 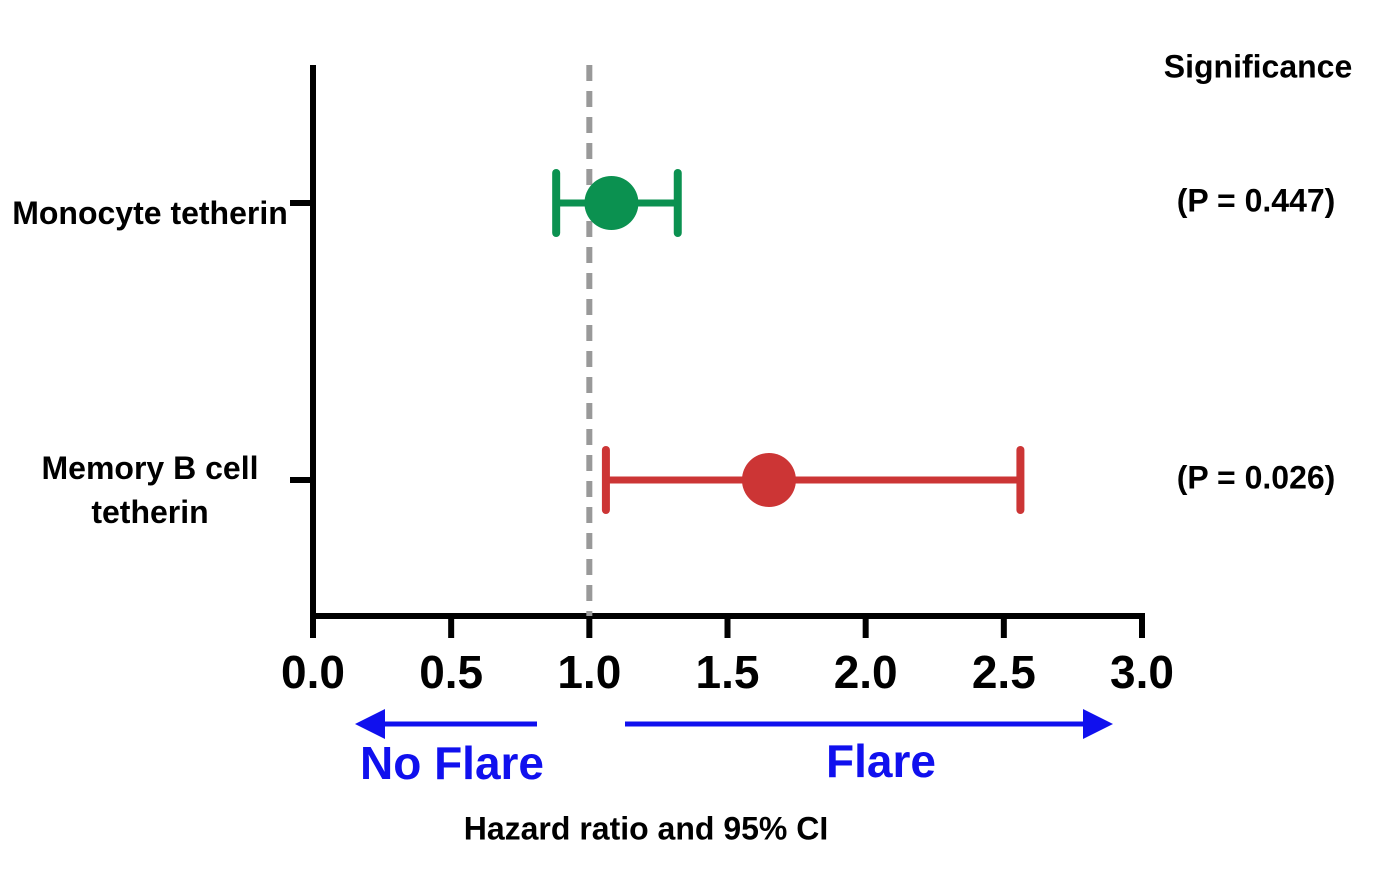 I want to click on x-axis-label: Hazard ratio and 95% CI, so click(x=646, y=828).